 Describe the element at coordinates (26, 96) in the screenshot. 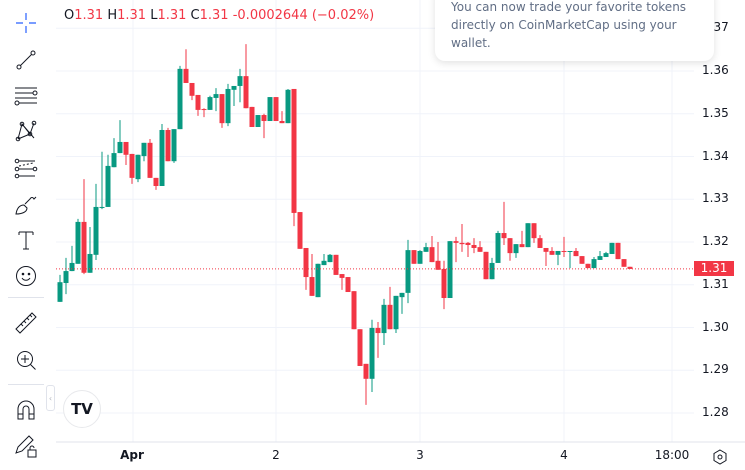

I see `horizontal-lines-icon` at that location.